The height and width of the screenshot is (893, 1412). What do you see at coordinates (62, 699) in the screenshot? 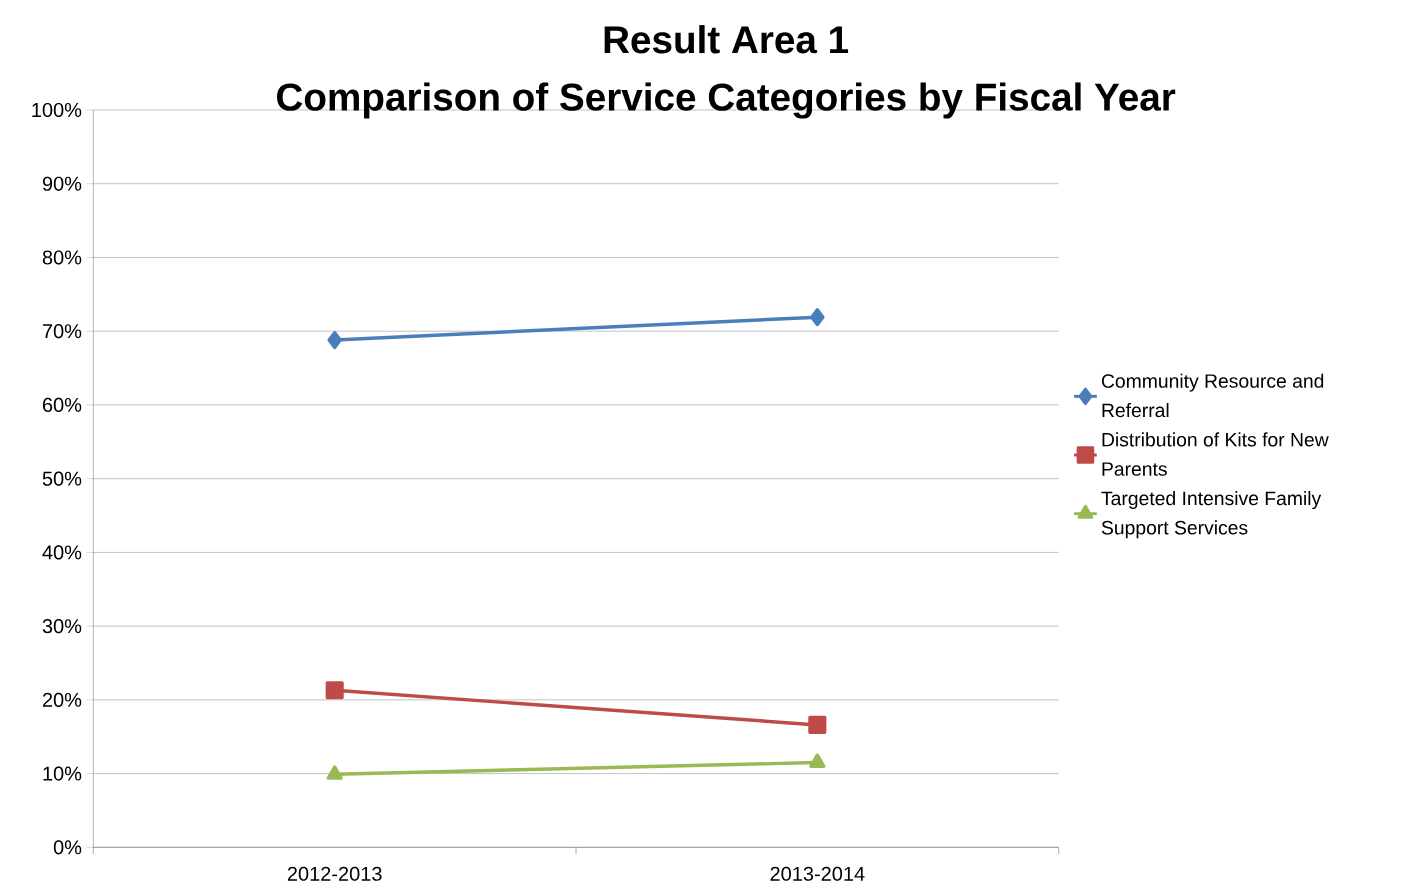
I see `y-tick-label: 20%` at bounding box center [62, 699].